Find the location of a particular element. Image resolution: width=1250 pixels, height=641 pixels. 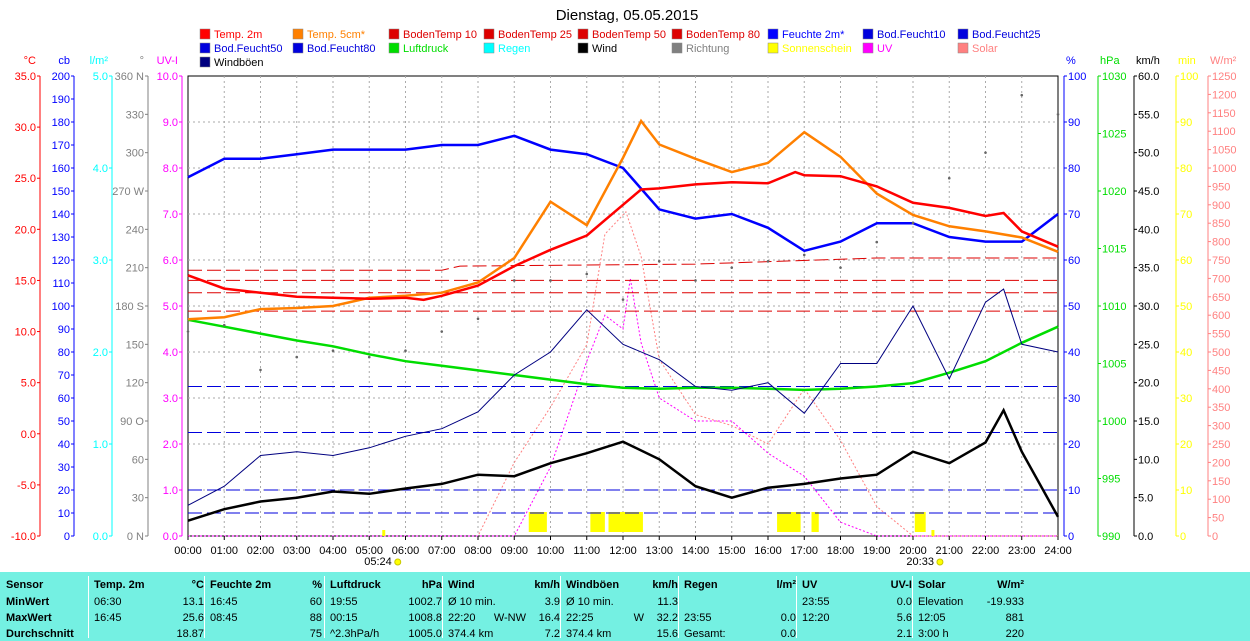

stats-cell-direction: W-NW is located at coordinates (509, 618).